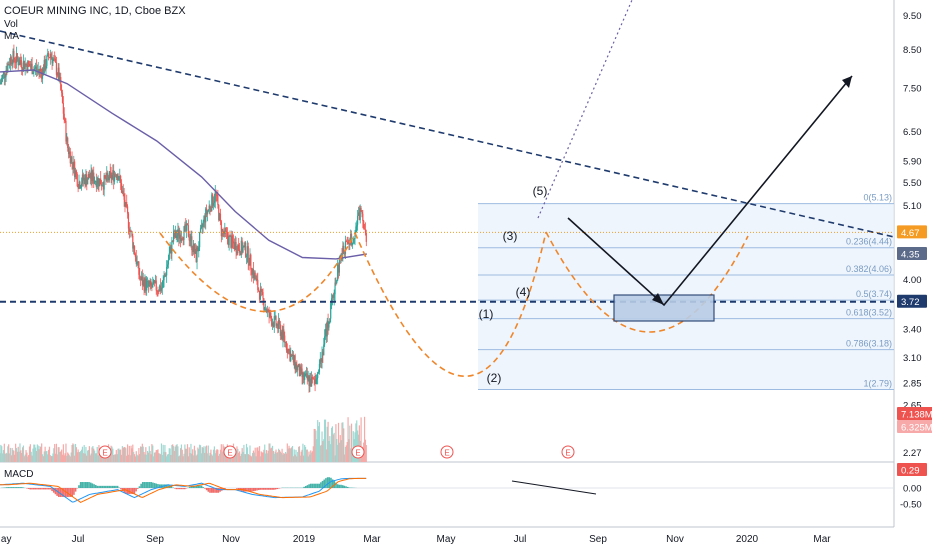  Describe the element at coordinates (912, 253) in the screenshot. I see `price-badge: 4.35` at that location.